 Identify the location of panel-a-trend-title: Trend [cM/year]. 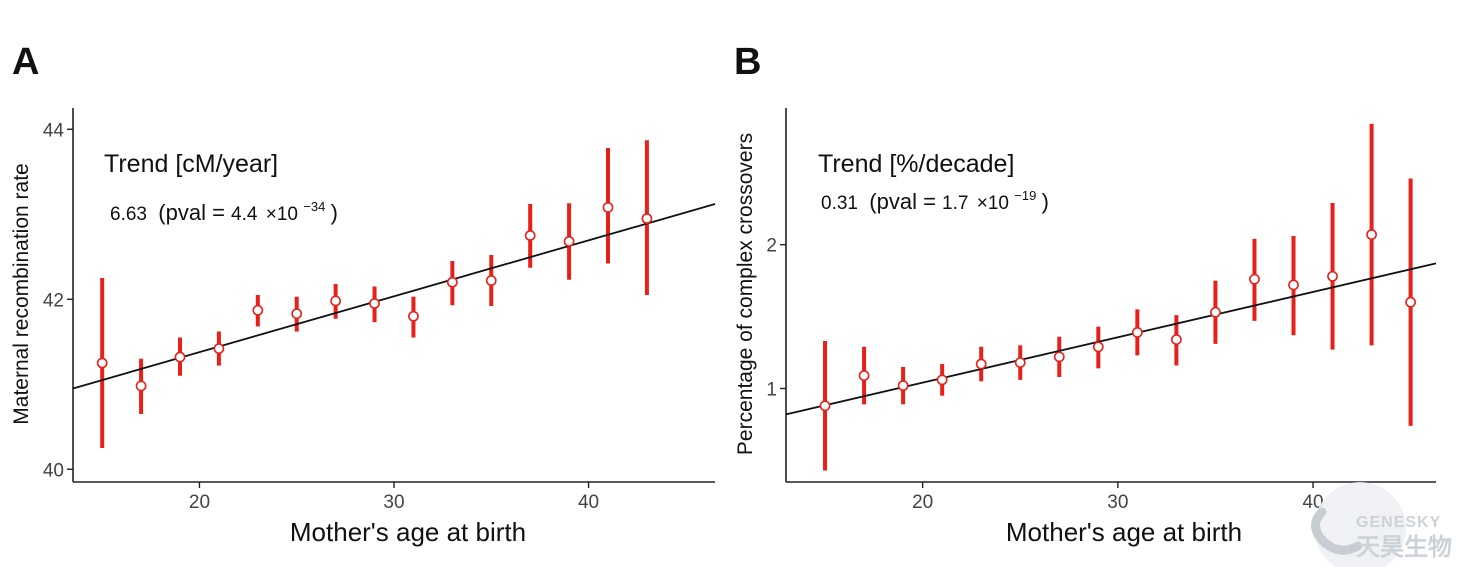
(191, 164).